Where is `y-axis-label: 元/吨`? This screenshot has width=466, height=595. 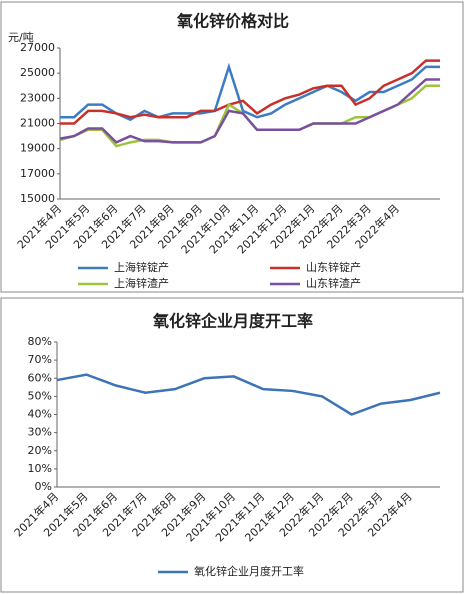 y-axis-label: 元/吨 is located at coordinates (21, 37).